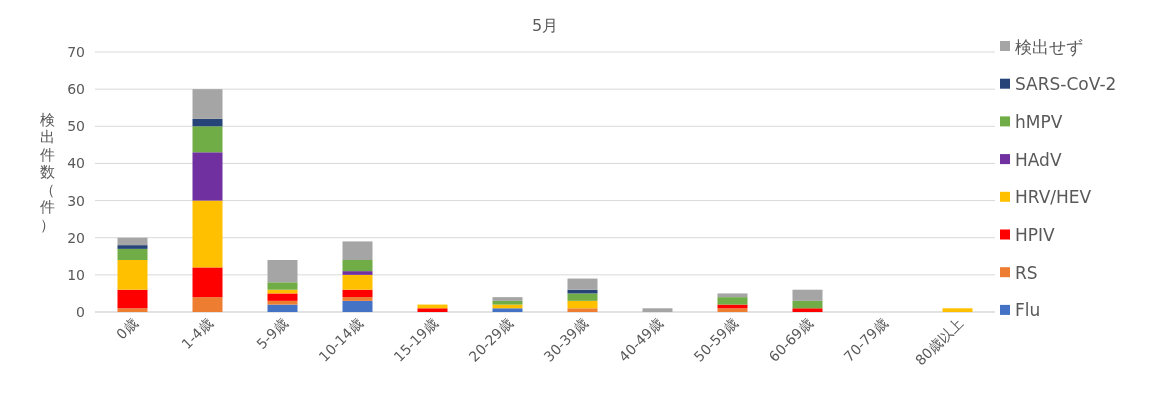 The image size is (1164, 399). Describe the element at coordinates (1053, 197) in the screenshot. I see `legend-label: HRV/HEV` at that location.